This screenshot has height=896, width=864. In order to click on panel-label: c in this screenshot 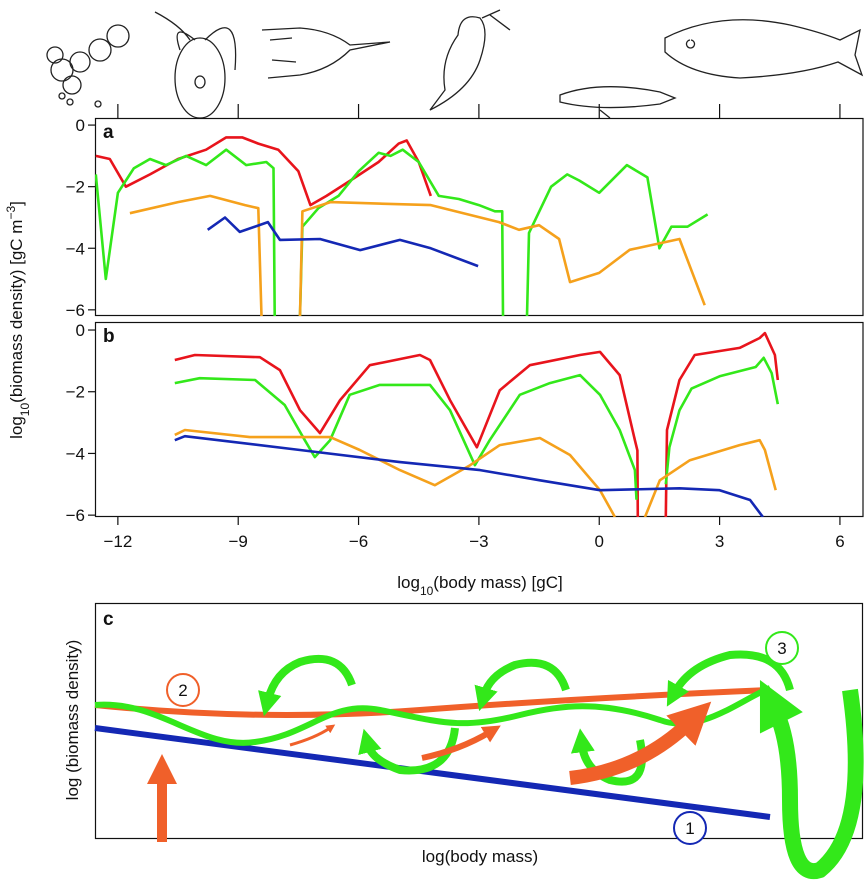, I will do `click(108, 619)`.